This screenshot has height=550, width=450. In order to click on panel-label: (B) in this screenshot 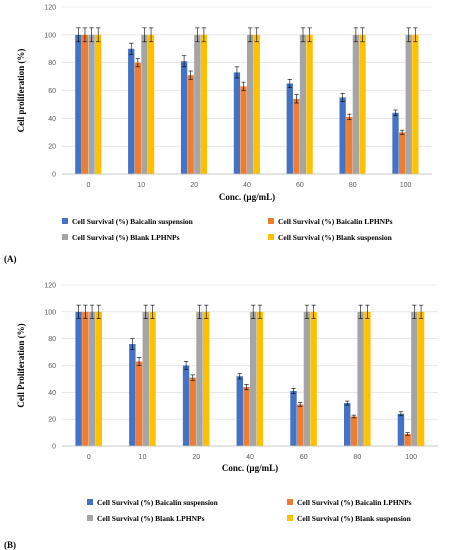, I will do `click(10, 545)`.